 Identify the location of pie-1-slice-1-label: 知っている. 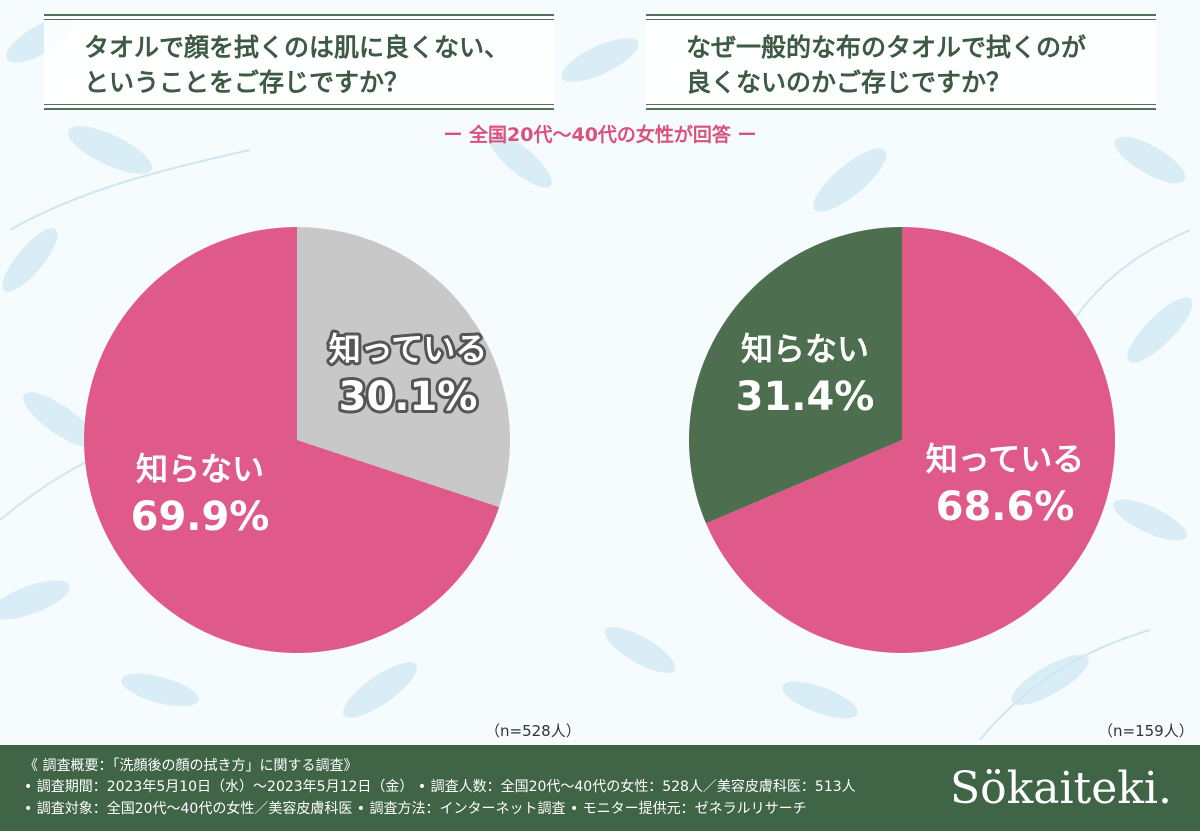
(408, 349).